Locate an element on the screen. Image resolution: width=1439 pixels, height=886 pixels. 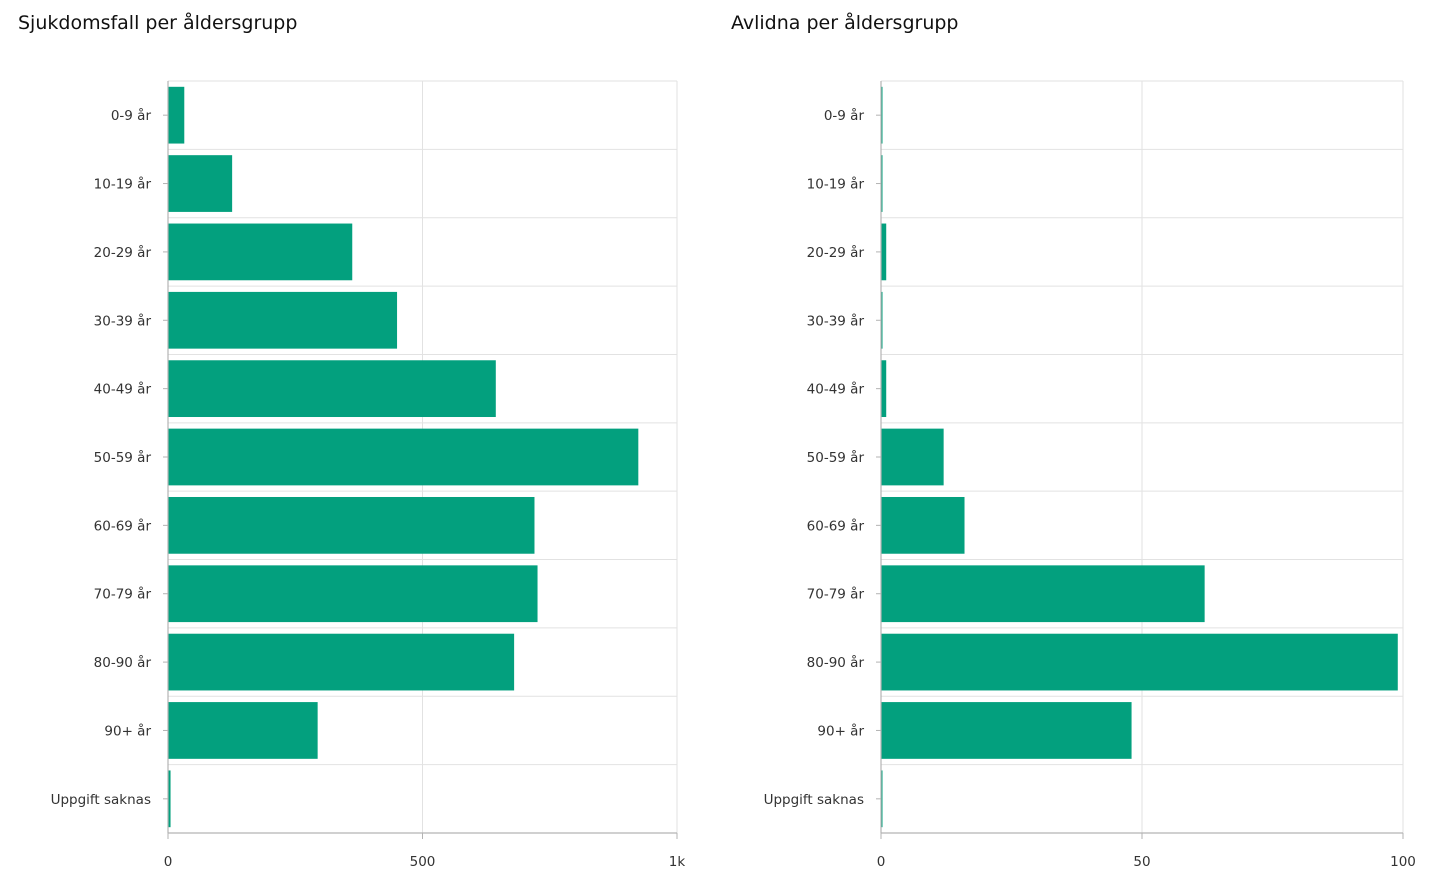
x-tick-label: 100 is located at coordinates (1403, 862).